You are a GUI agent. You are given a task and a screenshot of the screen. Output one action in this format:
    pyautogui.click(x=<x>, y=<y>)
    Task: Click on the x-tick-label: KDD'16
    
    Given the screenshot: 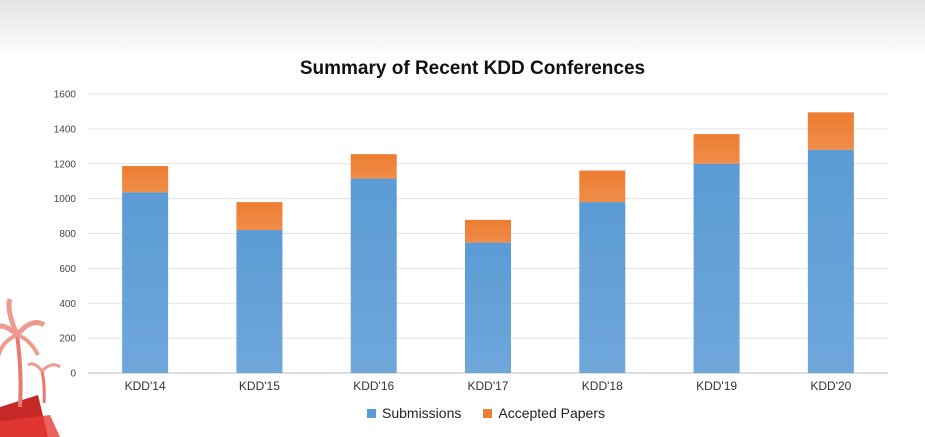 What is the action you would take?
    pyautogui.click(x=373, y=386)
    